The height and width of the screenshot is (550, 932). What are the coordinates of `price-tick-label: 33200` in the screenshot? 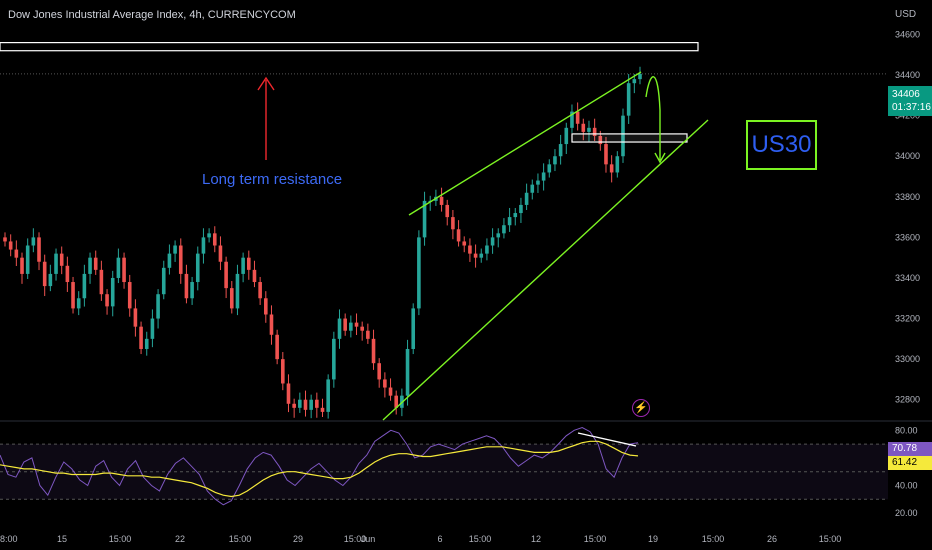 It's located at (907, 319).